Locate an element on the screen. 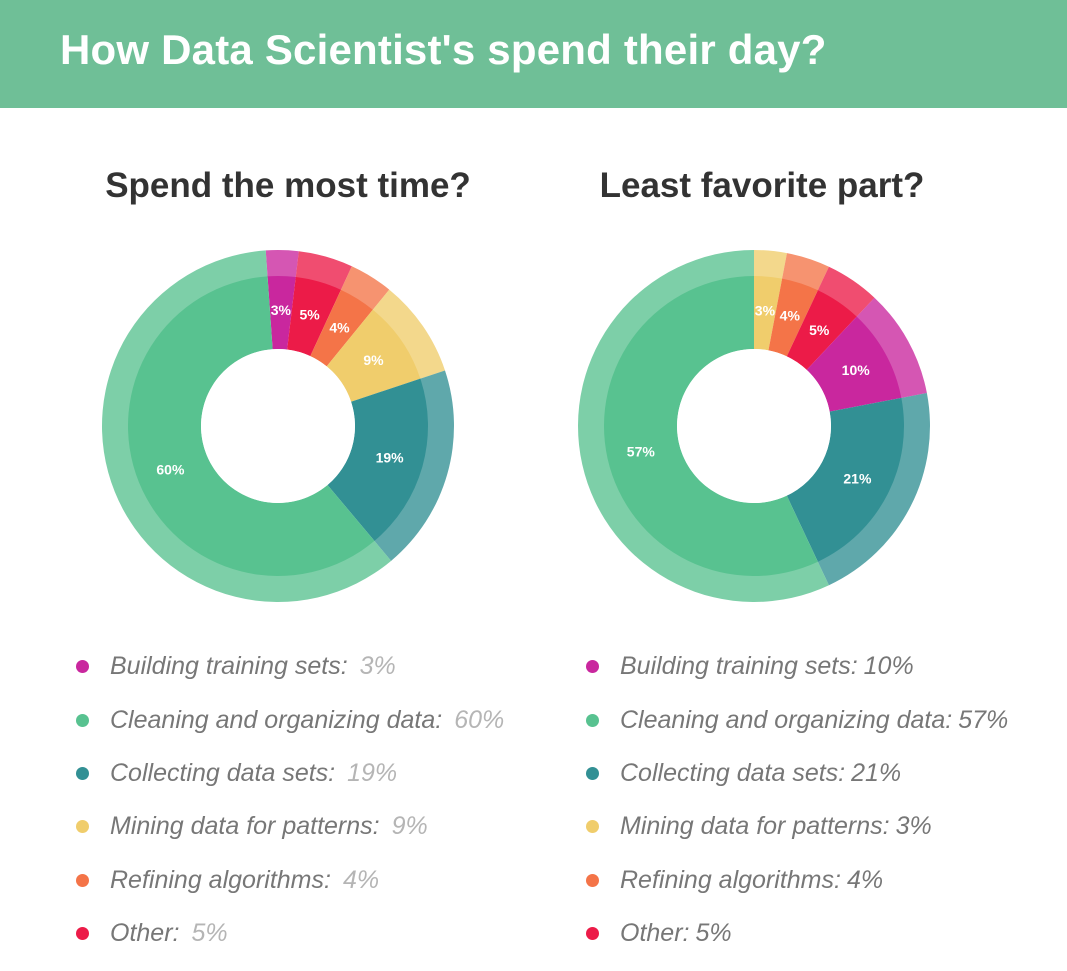  legend-item-collecting-data-sets: Collecting data sets: 21% is located at coordinates (797, 773).